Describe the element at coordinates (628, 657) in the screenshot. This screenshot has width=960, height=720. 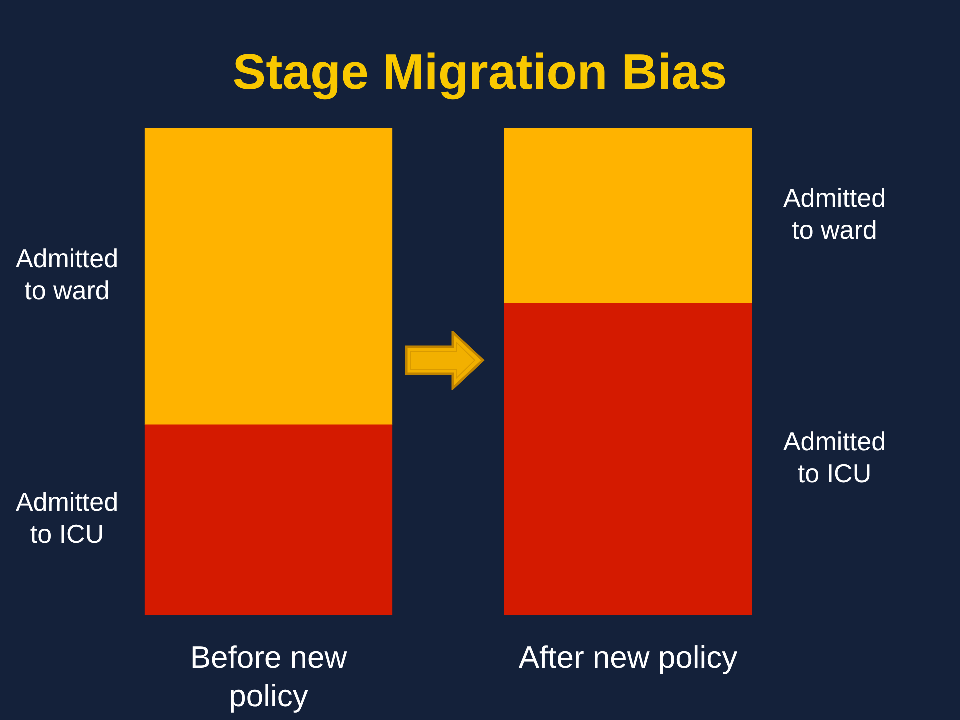
I see `x-tick-label: After new policy` at that location.